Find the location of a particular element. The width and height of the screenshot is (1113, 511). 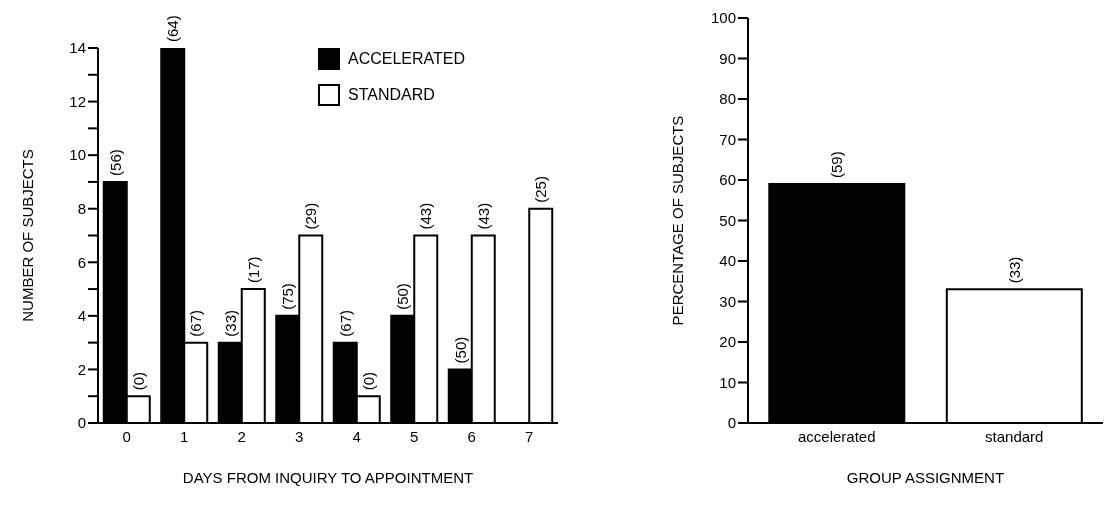

x-tick-label: 5 is located at coordinates (414, 436).